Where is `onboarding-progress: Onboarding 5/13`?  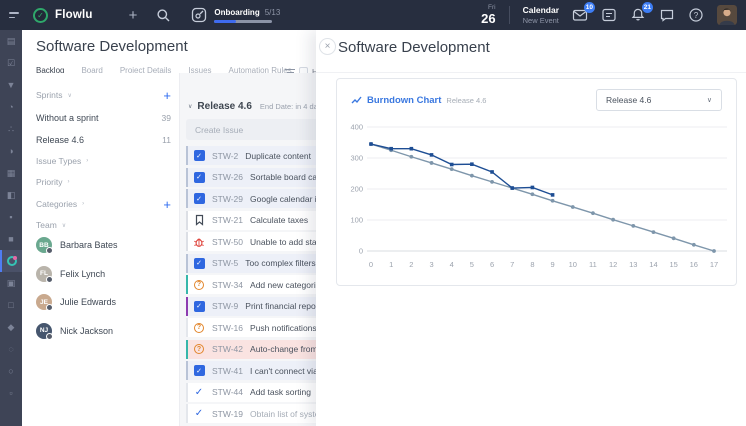 onboarding-progress: Onboarding 5/13 is located at coordinates (235, 15).